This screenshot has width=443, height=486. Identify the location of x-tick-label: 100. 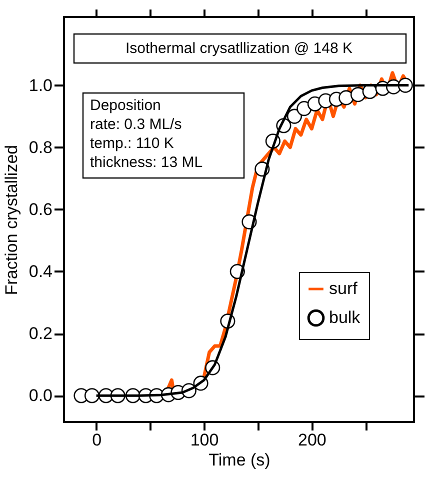
(204, 440).